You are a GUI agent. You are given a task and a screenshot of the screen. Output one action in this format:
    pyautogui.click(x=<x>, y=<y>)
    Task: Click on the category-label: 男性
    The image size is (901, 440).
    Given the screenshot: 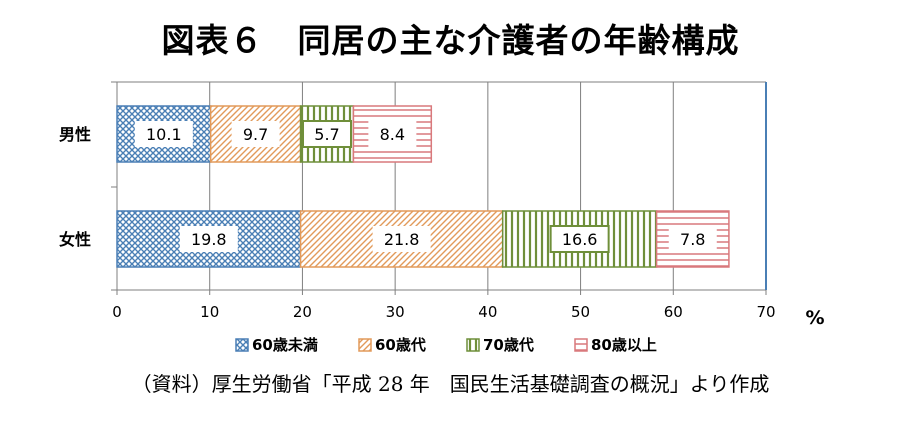 What is the action you would take?
    pyautogui.click(x=75, y=134)
    